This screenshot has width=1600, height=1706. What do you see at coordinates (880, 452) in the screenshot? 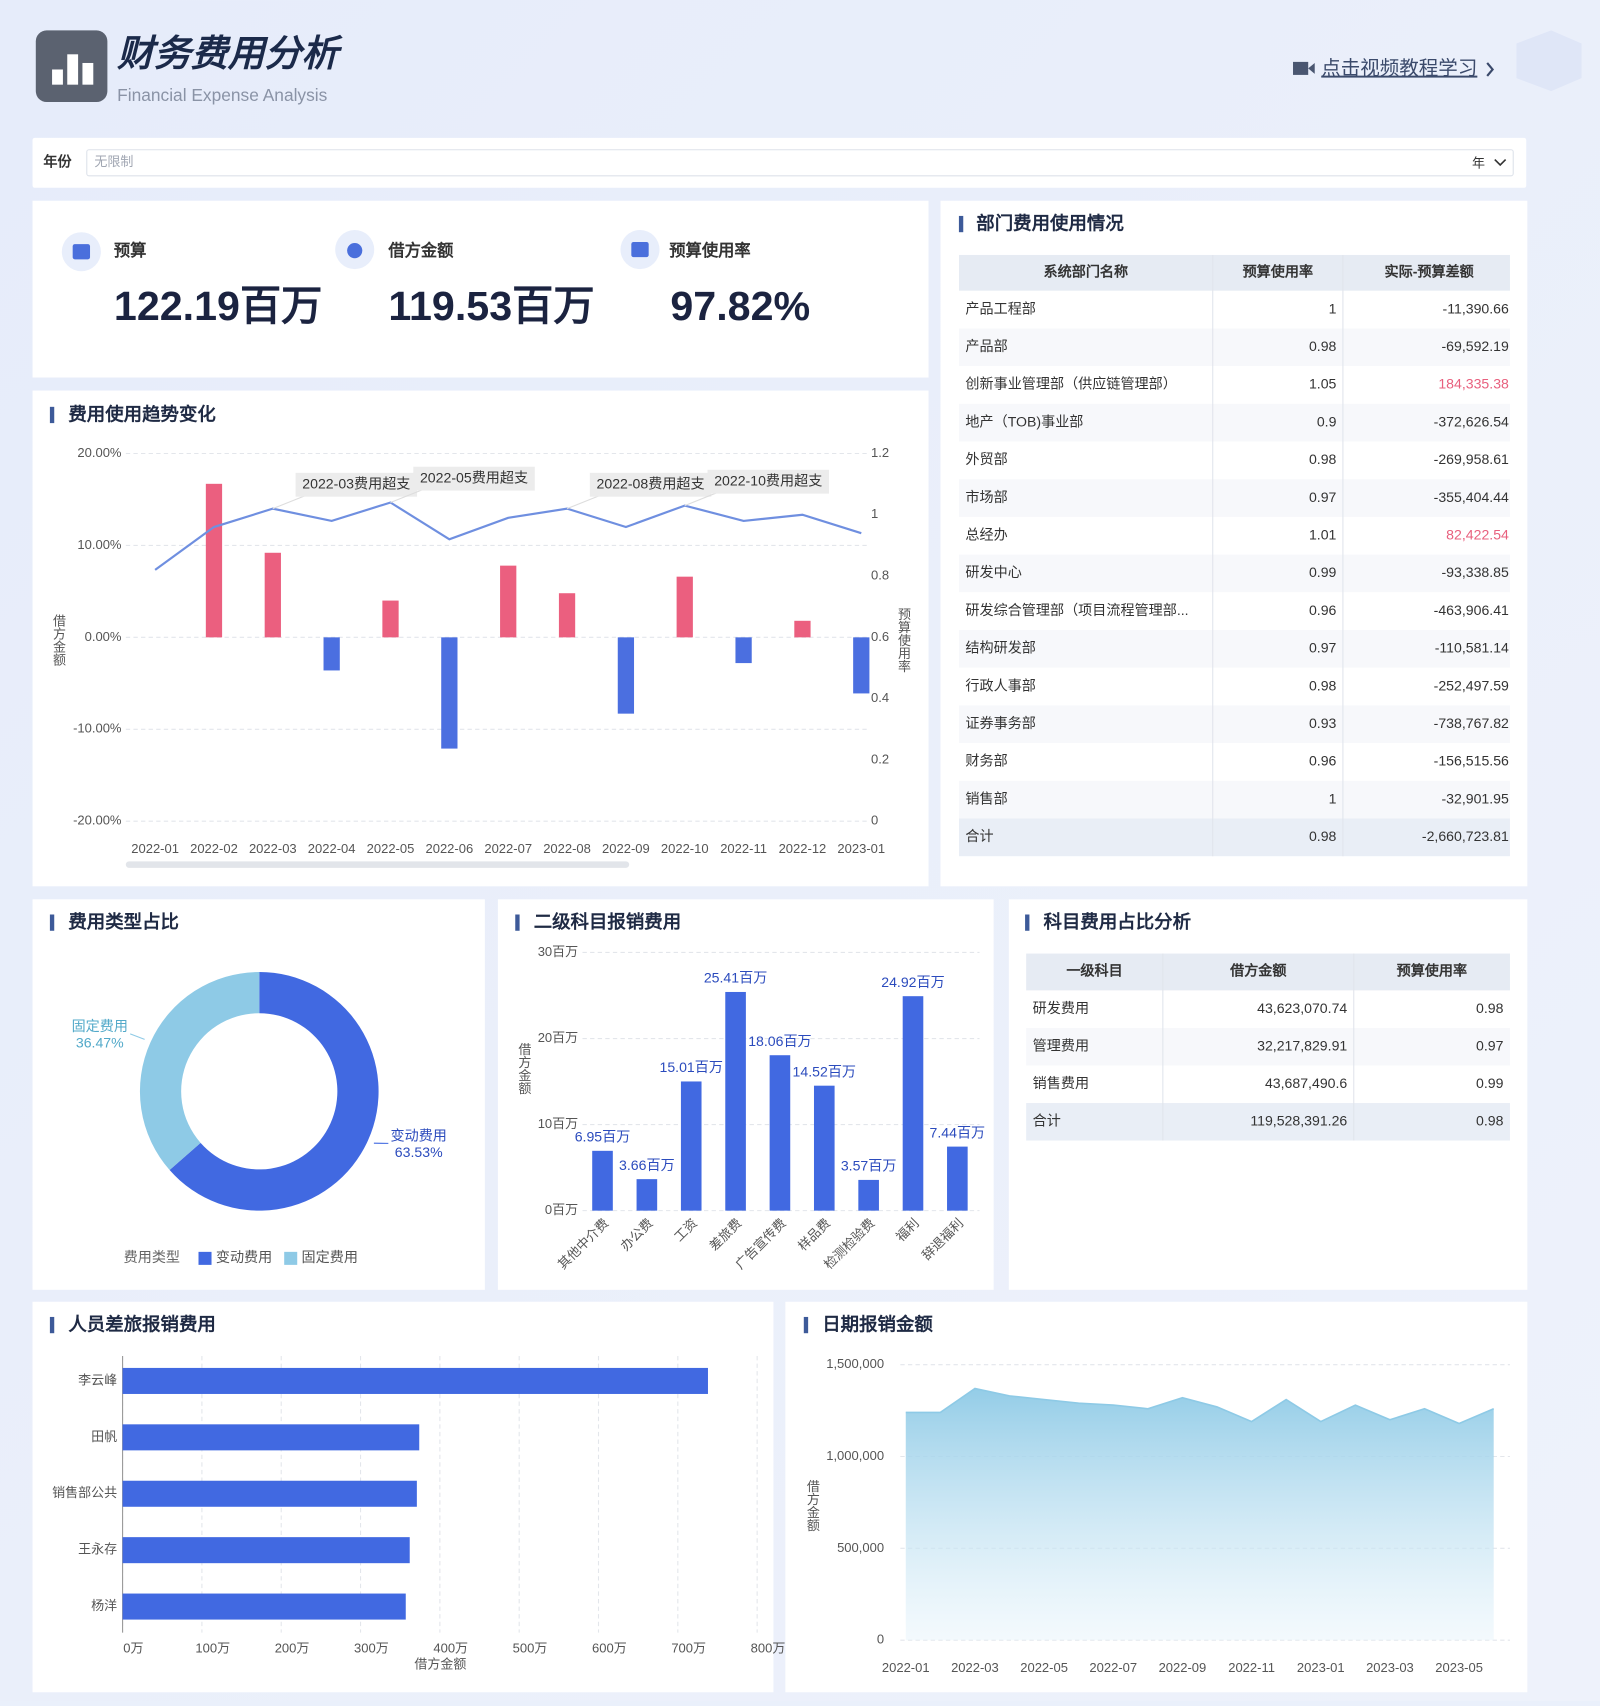
I see `y2-tick-label: 1.2` at bounding box center [880, 452].